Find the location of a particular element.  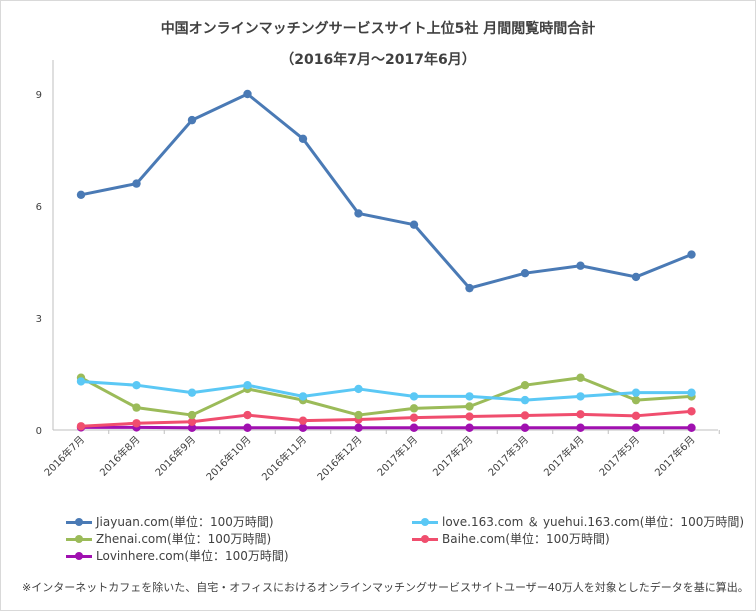

legend-swatch-jiayuan is located at coordinates (79, 522).